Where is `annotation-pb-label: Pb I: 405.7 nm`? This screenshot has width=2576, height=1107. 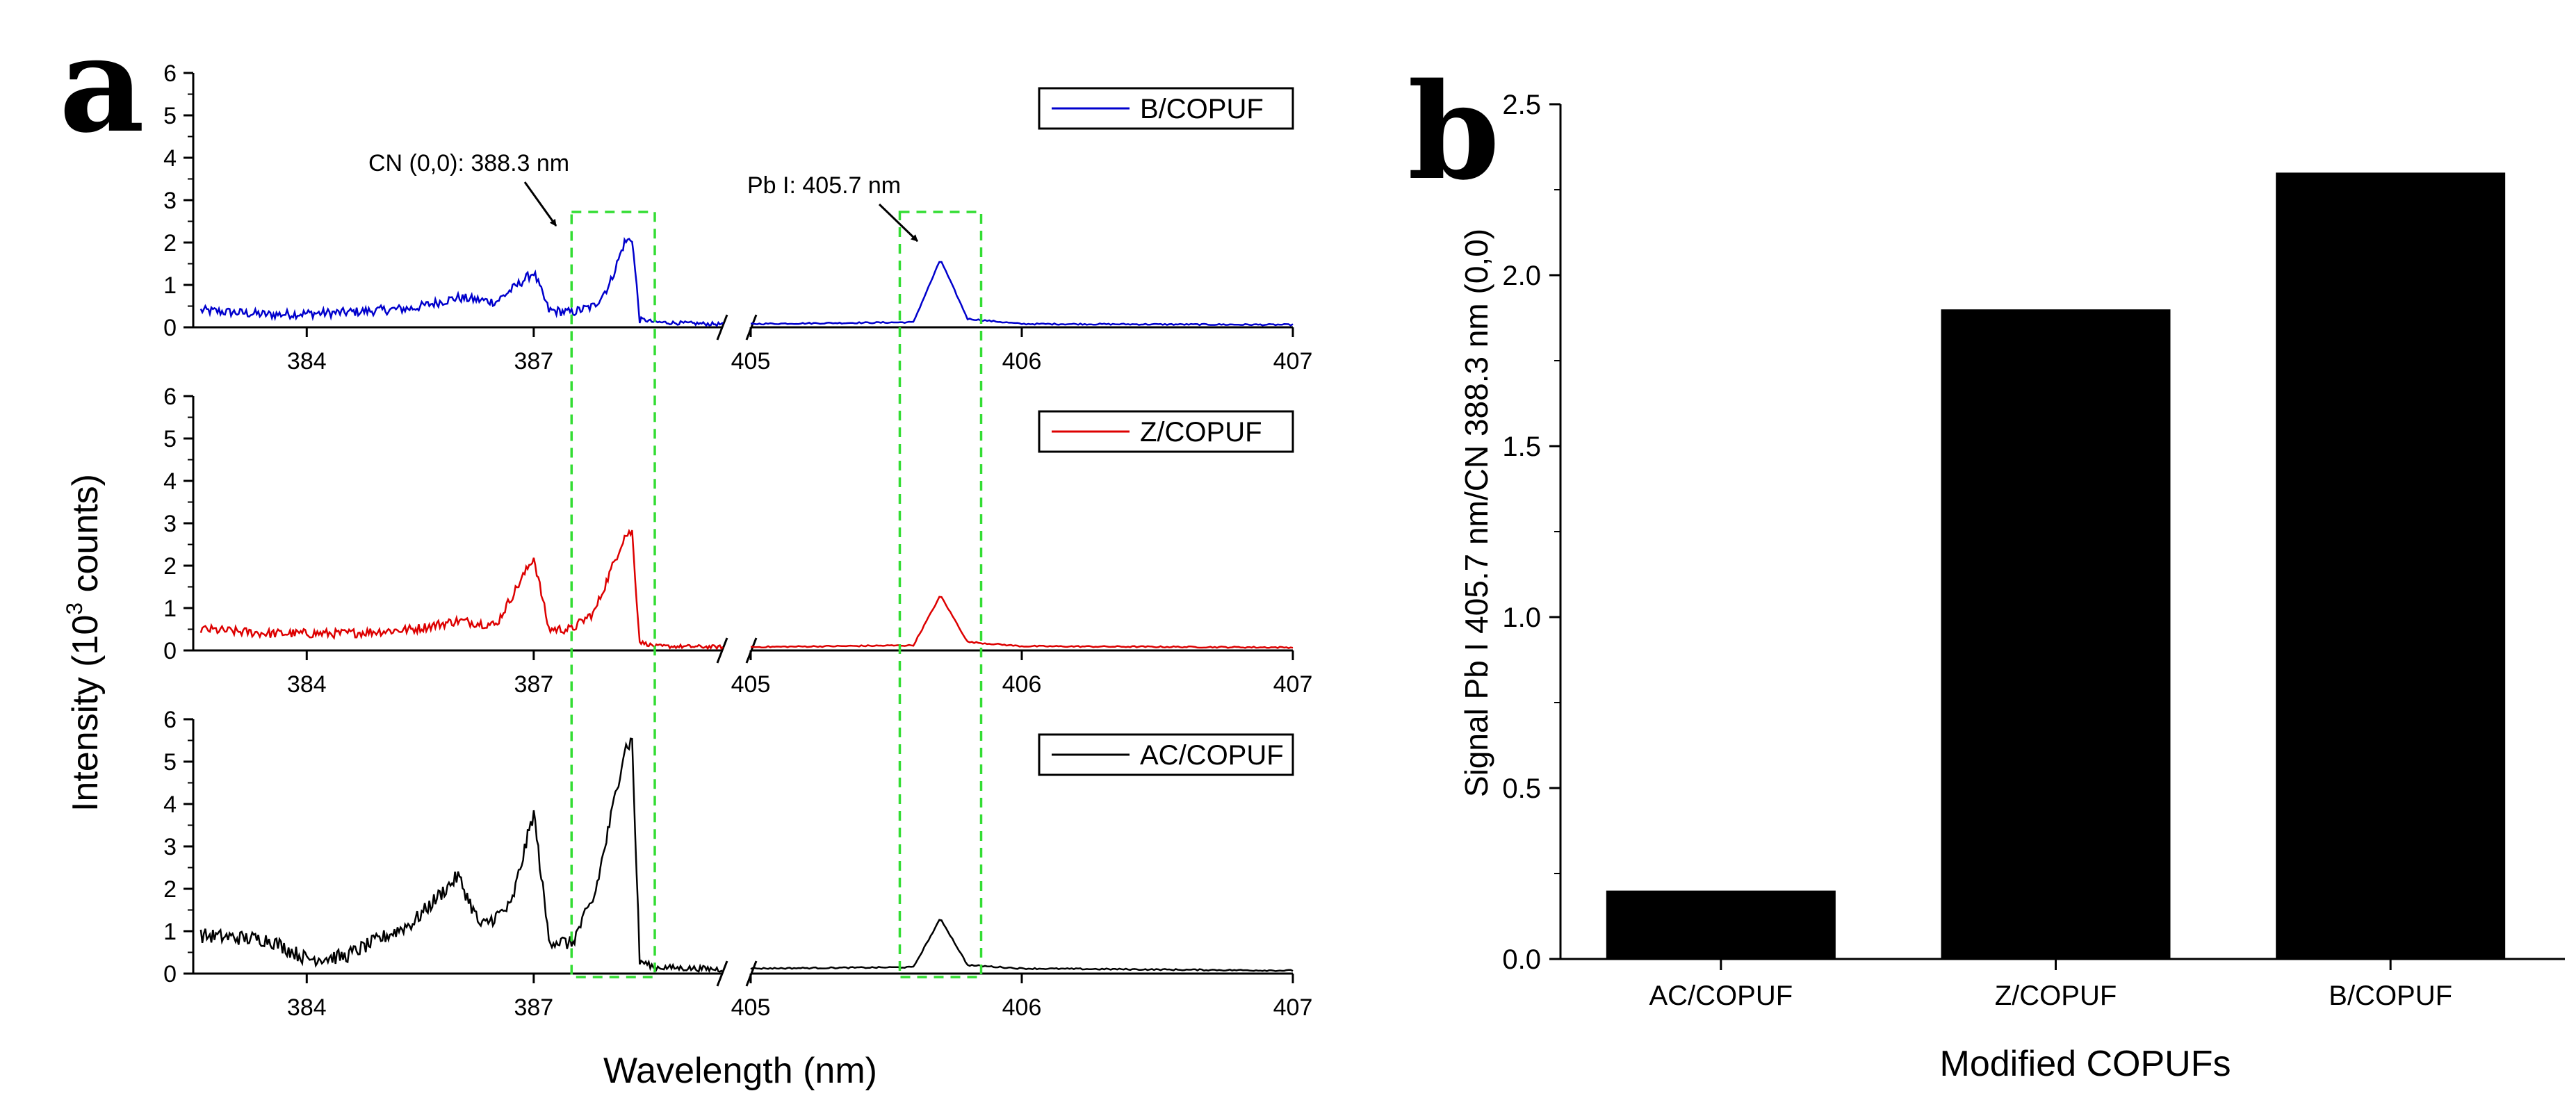
annotation-pb-label: Pb I: 405.7 nm is located at coordinates (824, 185).